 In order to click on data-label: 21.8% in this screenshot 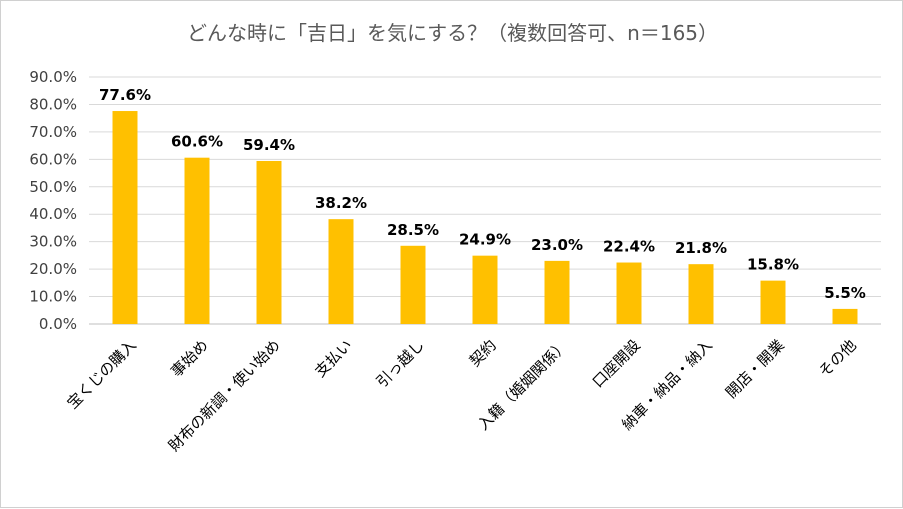, I will do `click(701, 248)`.